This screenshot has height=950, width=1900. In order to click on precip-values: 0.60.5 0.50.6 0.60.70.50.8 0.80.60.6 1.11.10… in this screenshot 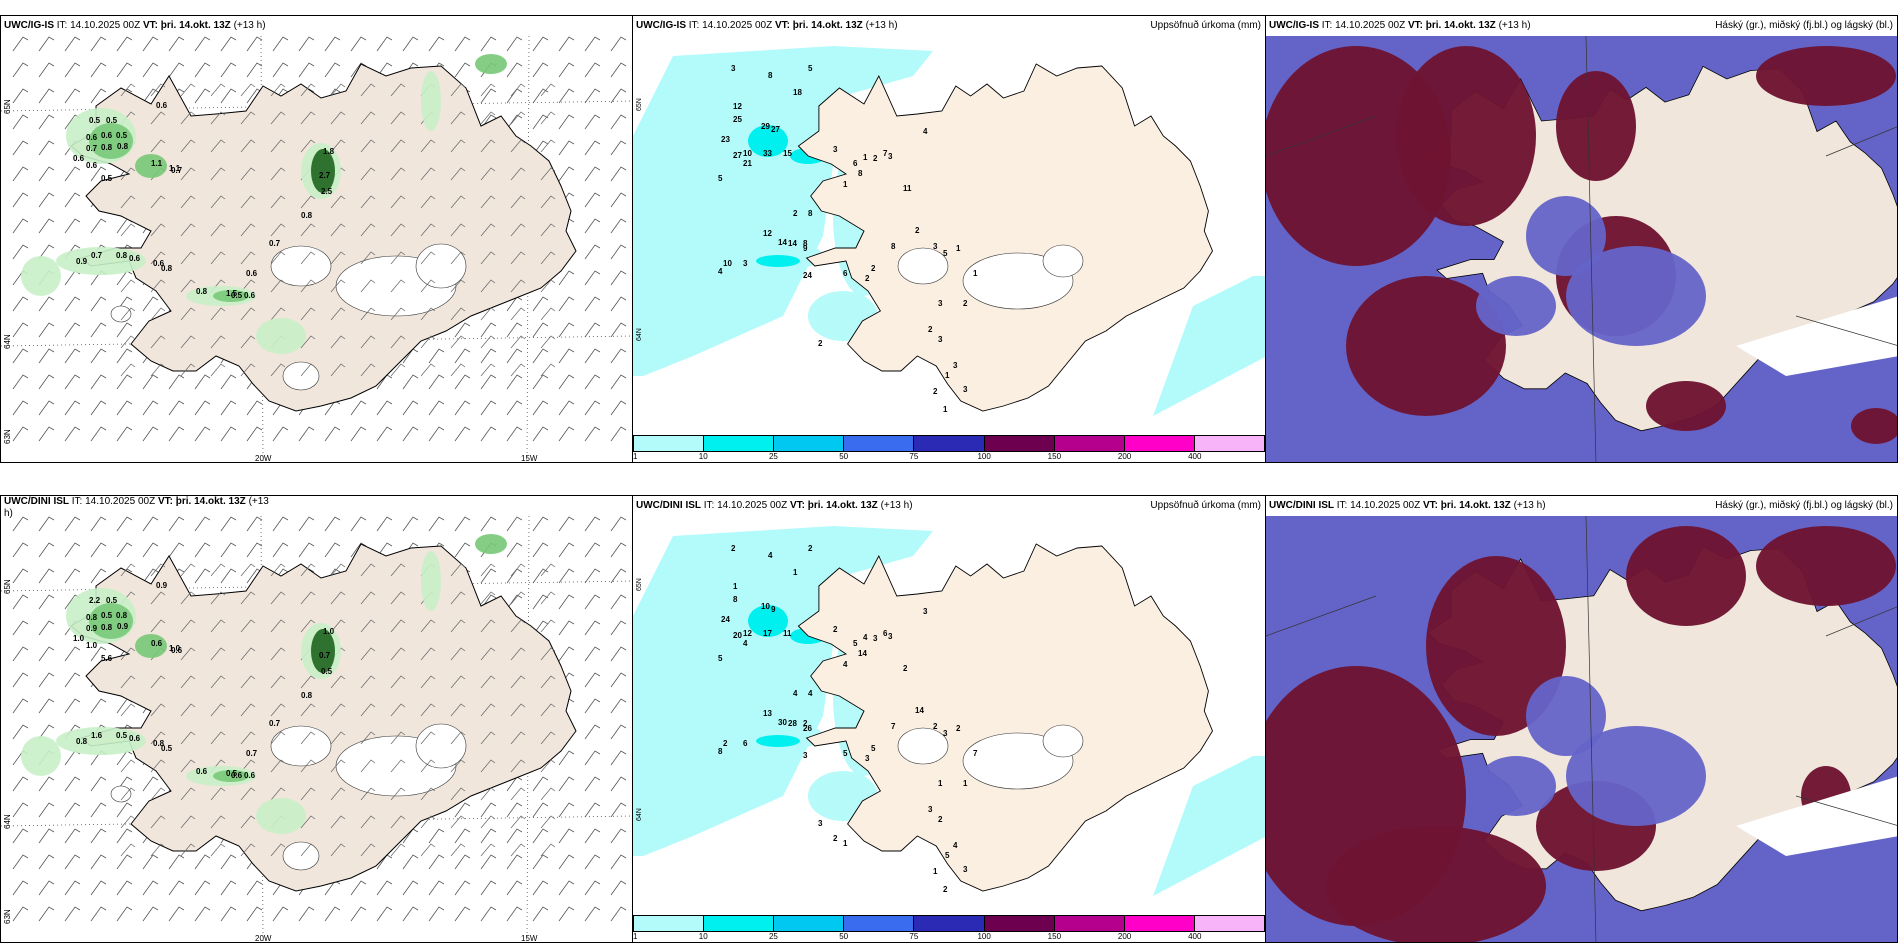, I will do `click(204, 200)`.